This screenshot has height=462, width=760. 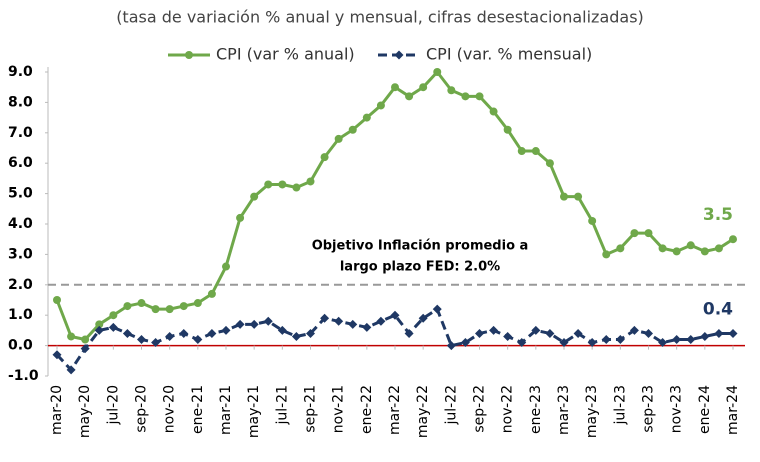 What do you see at coordinates (733, 410) in the screenshot?
I see `x-tick-label: mar-24` at bounding box center [733, 410].